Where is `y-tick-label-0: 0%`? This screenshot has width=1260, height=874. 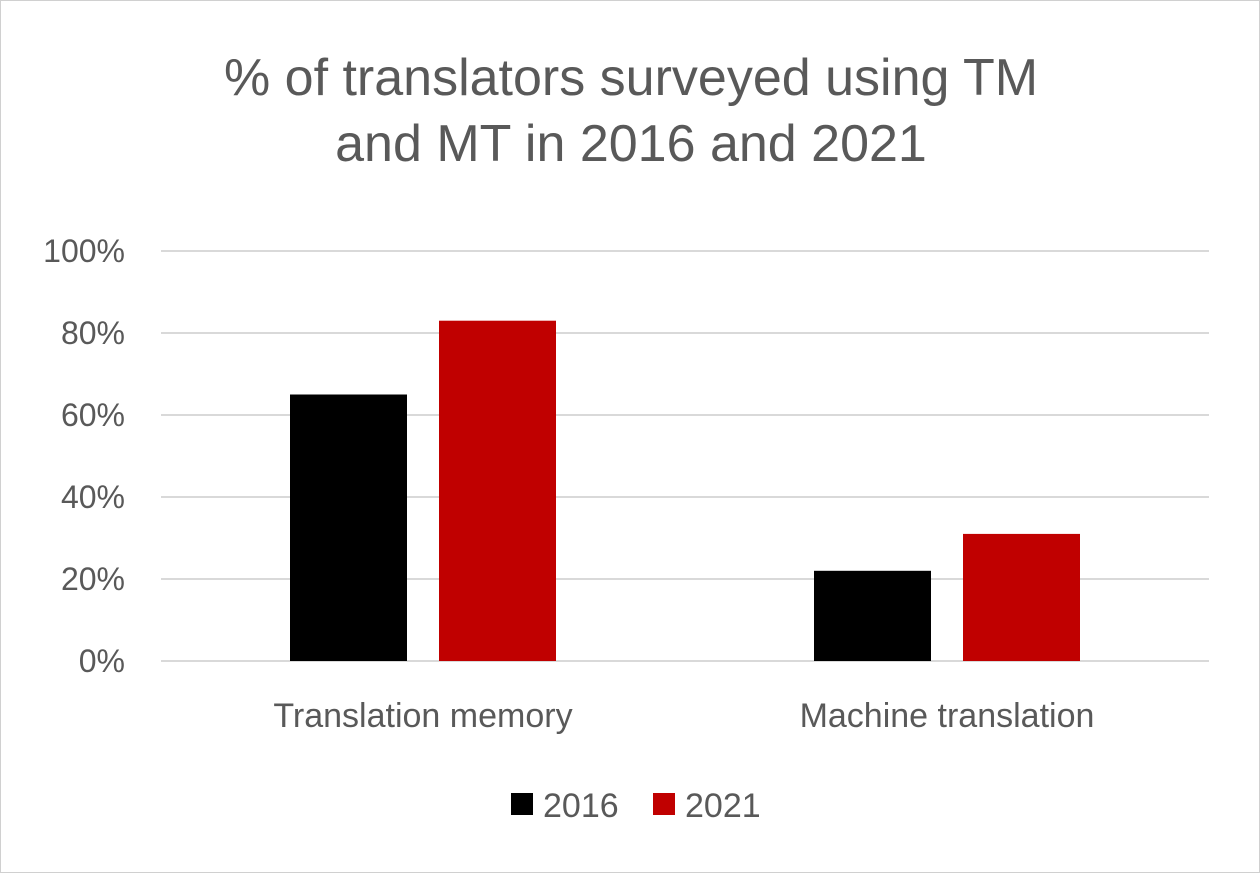
y-tick-label-0: 0% is located at coordinates (102, 661).